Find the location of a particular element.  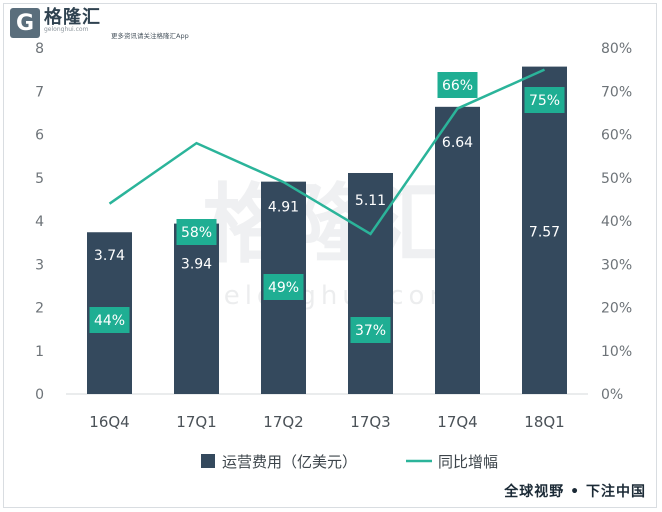

bar-value-label: 3.94 is located at coordinates (196, 265).